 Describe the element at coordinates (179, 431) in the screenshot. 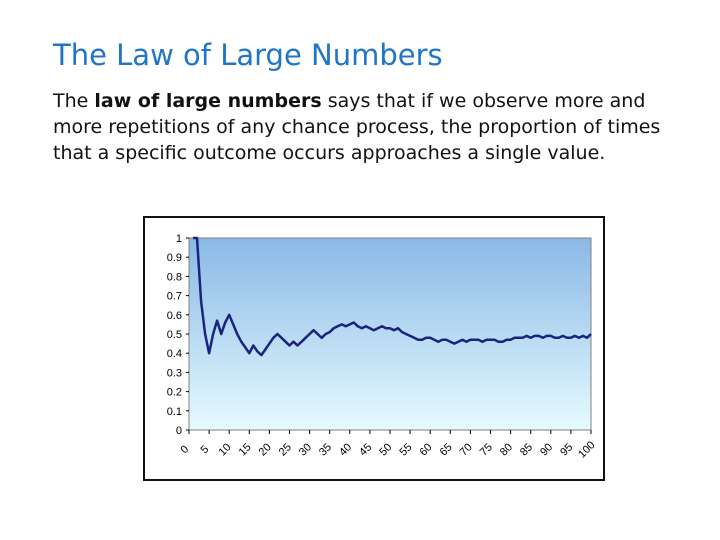

I see `y-tick-label: 0` at that location.